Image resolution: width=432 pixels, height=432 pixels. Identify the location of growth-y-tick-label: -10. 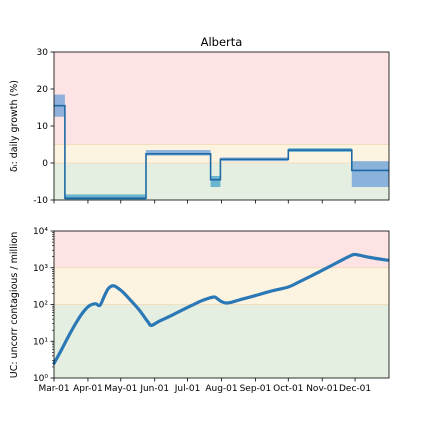
(40, 201).